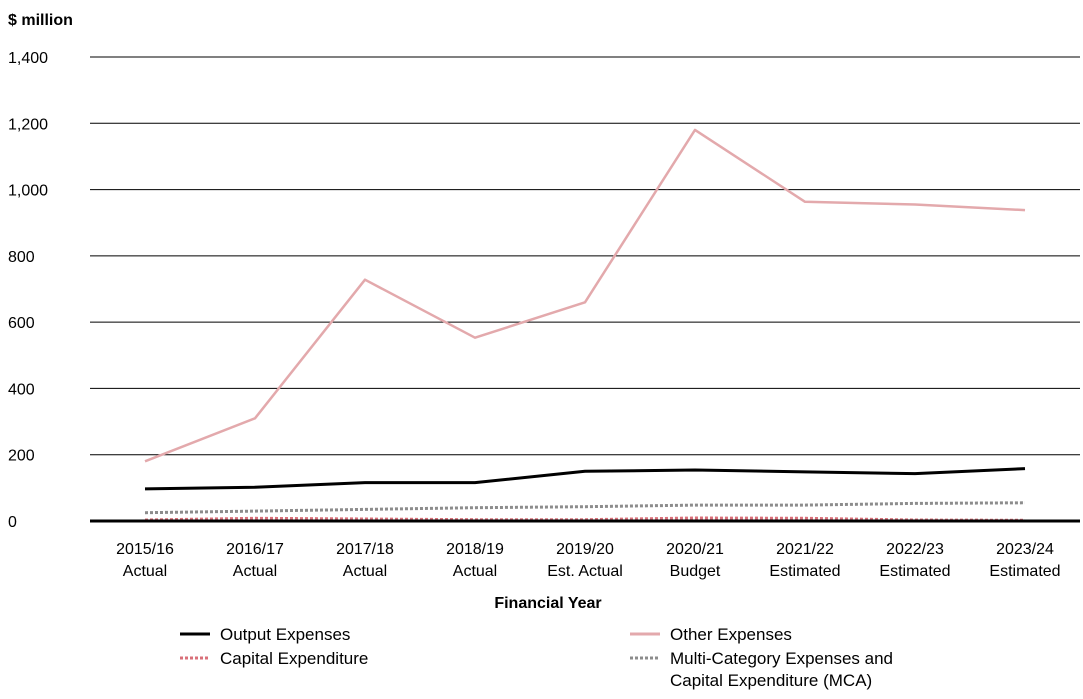 Image resolution: width=1083 pixels, height=699 pixels. I want to click on x-tick-label: 2021/22 Estimated, so click(804, 560).